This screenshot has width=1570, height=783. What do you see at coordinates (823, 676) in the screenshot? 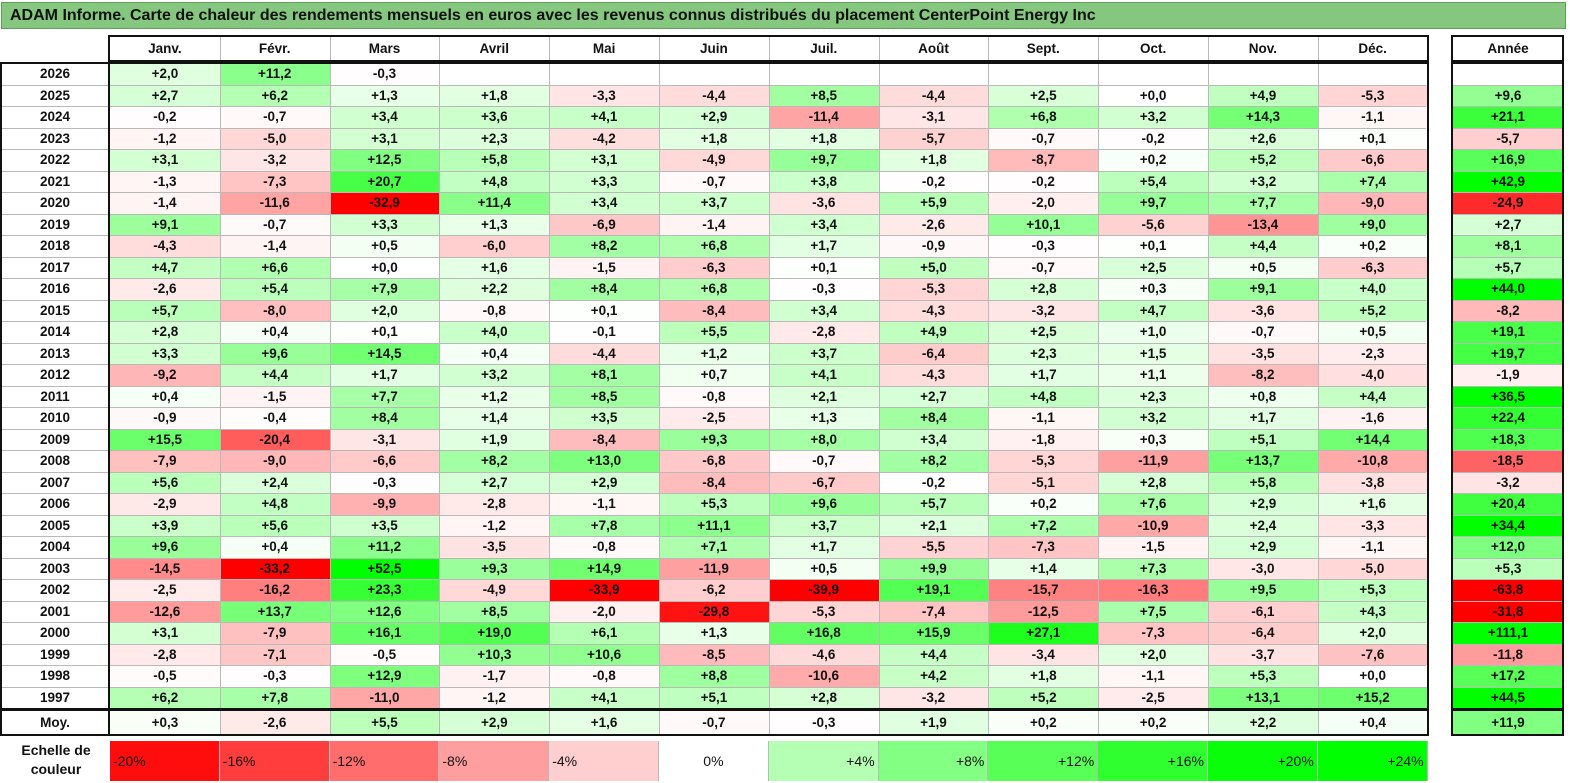
I see `heatmap-cell: -10,6` at bounding box center [823, 676].